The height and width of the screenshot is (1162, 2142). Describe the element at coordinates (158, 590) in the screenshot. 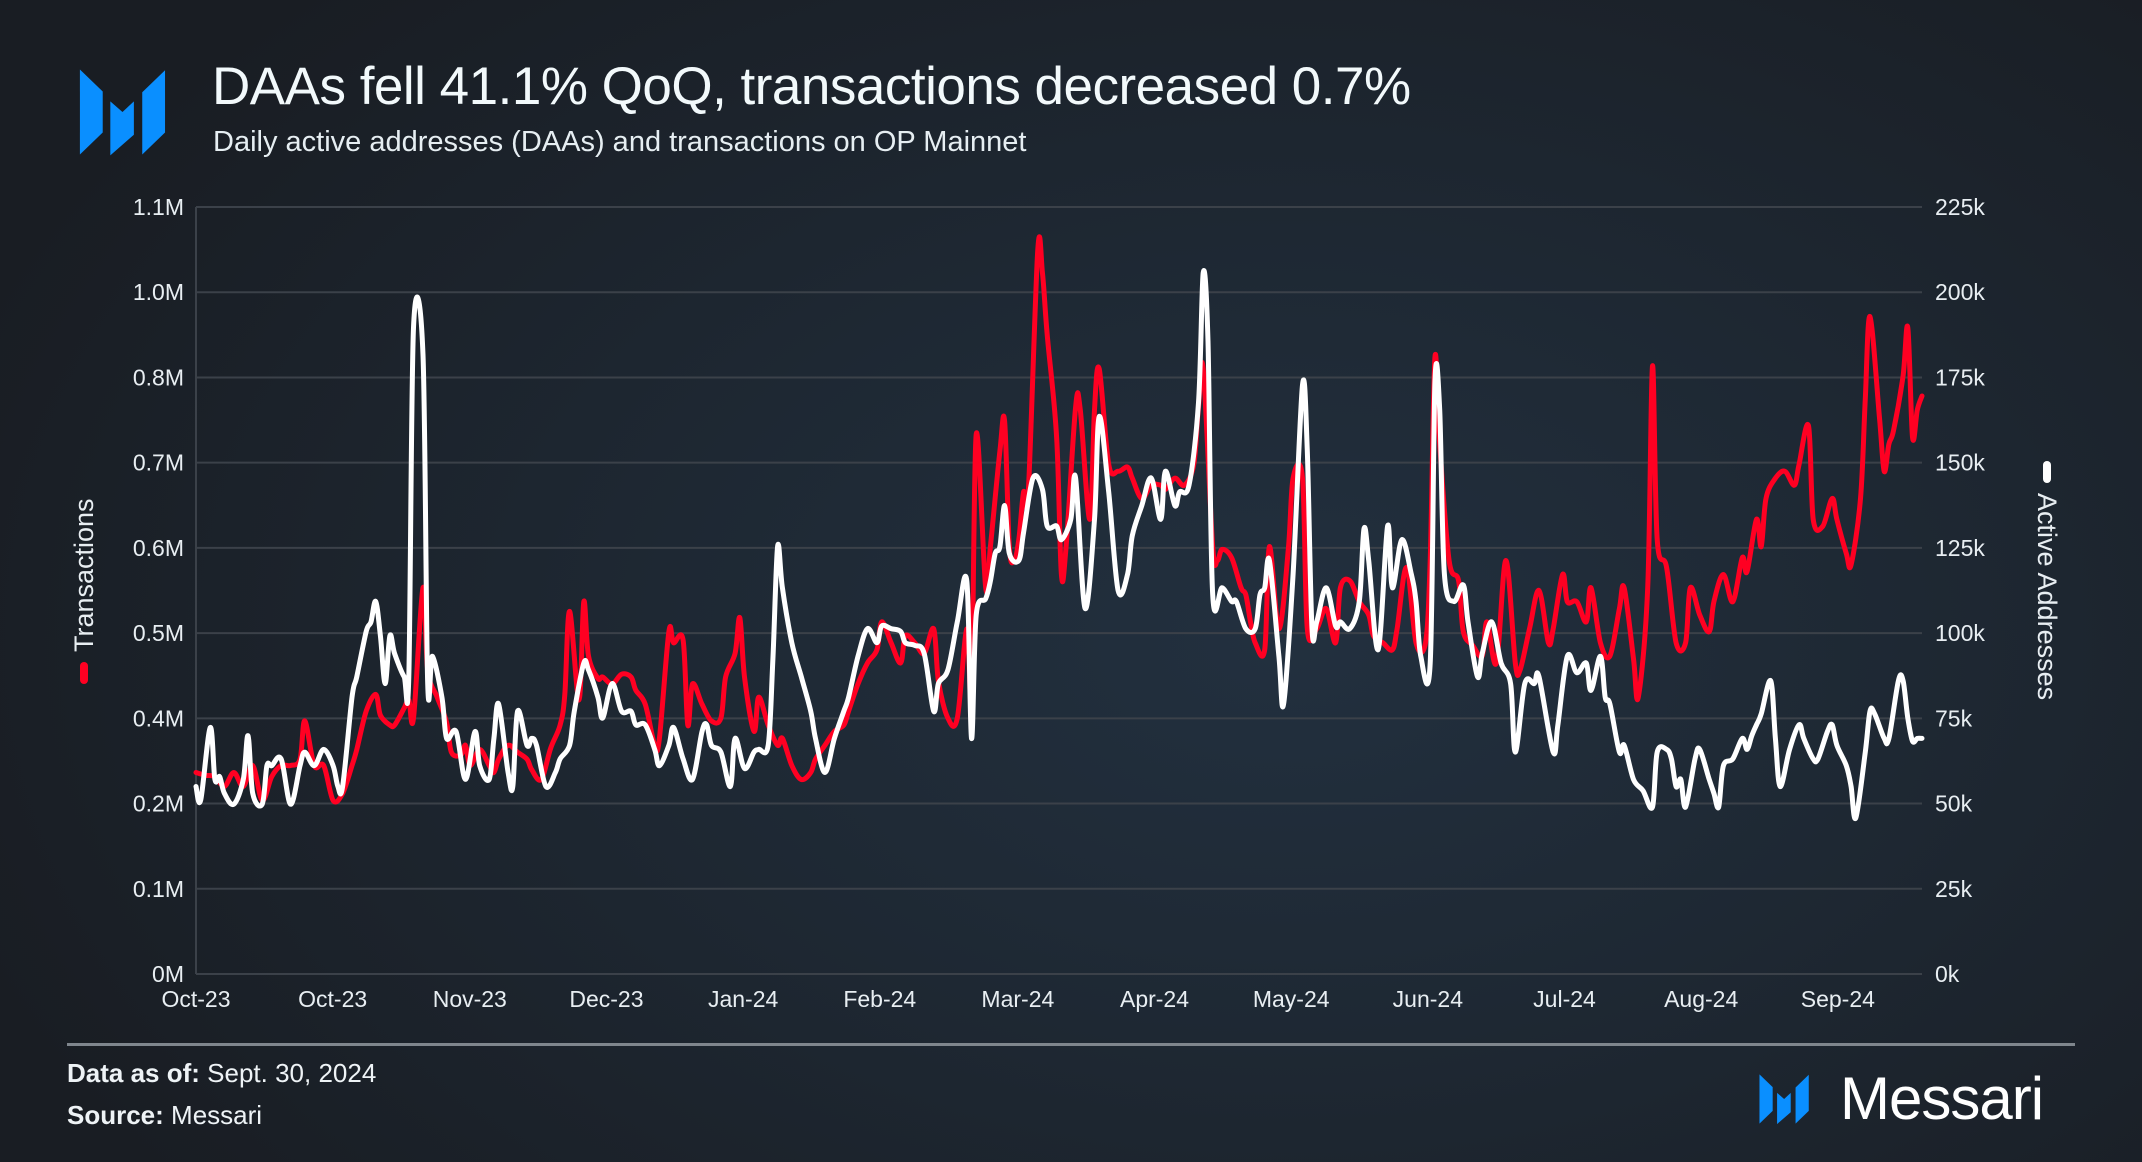

I see `left-axis-ticks: 0M 0.1M 0.2M 0.4M 0.5M 0.6M 0.7M 0.8M 1.0M 1.1M` at that location.